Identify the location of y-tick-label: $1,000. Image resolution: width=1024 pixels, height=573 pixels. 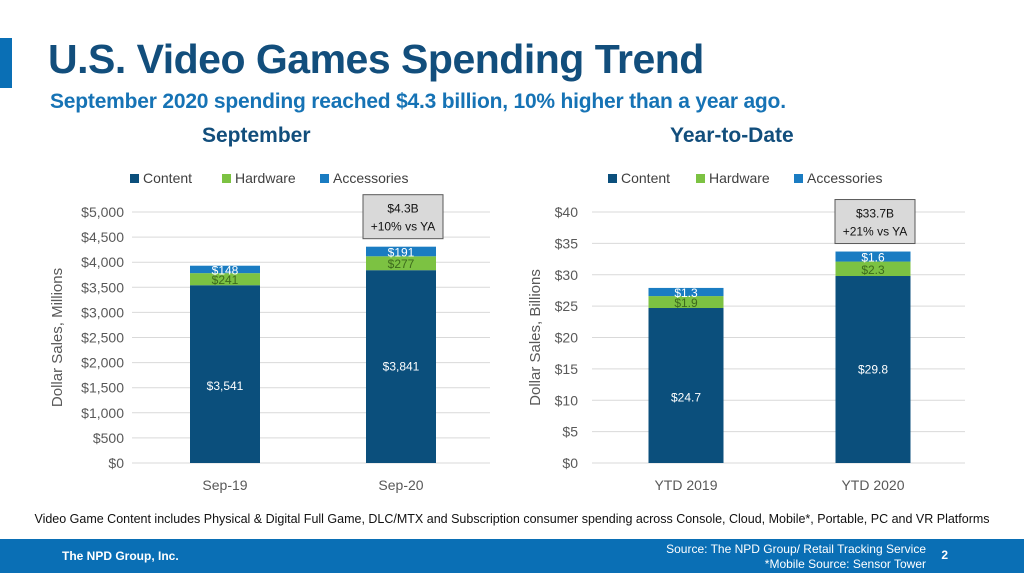
(102, 413).